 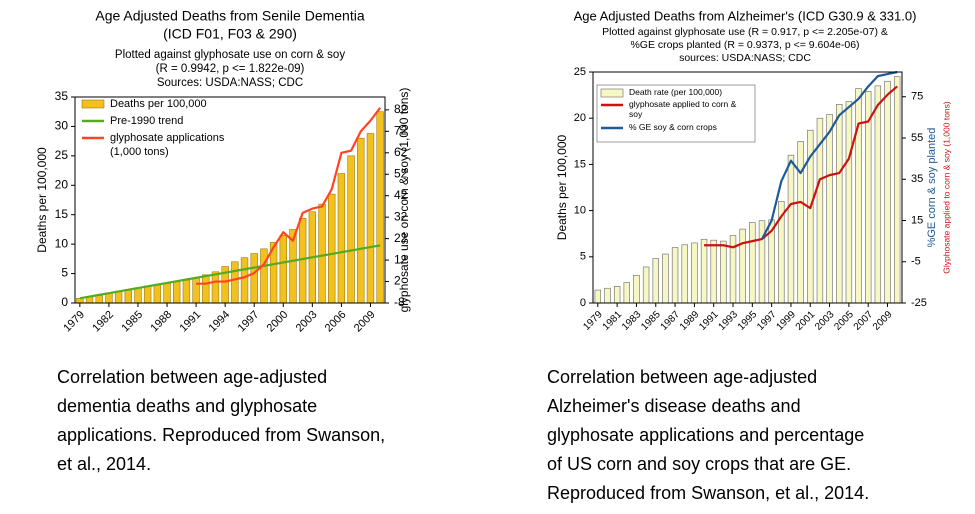 What do you see at coordinates (919, 303) in the screenshot?
I see `y2-tick-label: -25` at bounding box center [919, 303].